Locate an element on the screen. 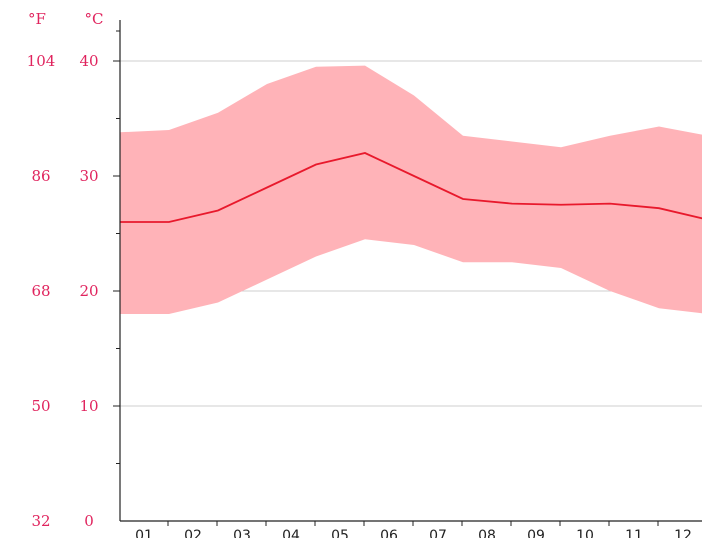  average-temperature-line is located at coordinates (411, 187).